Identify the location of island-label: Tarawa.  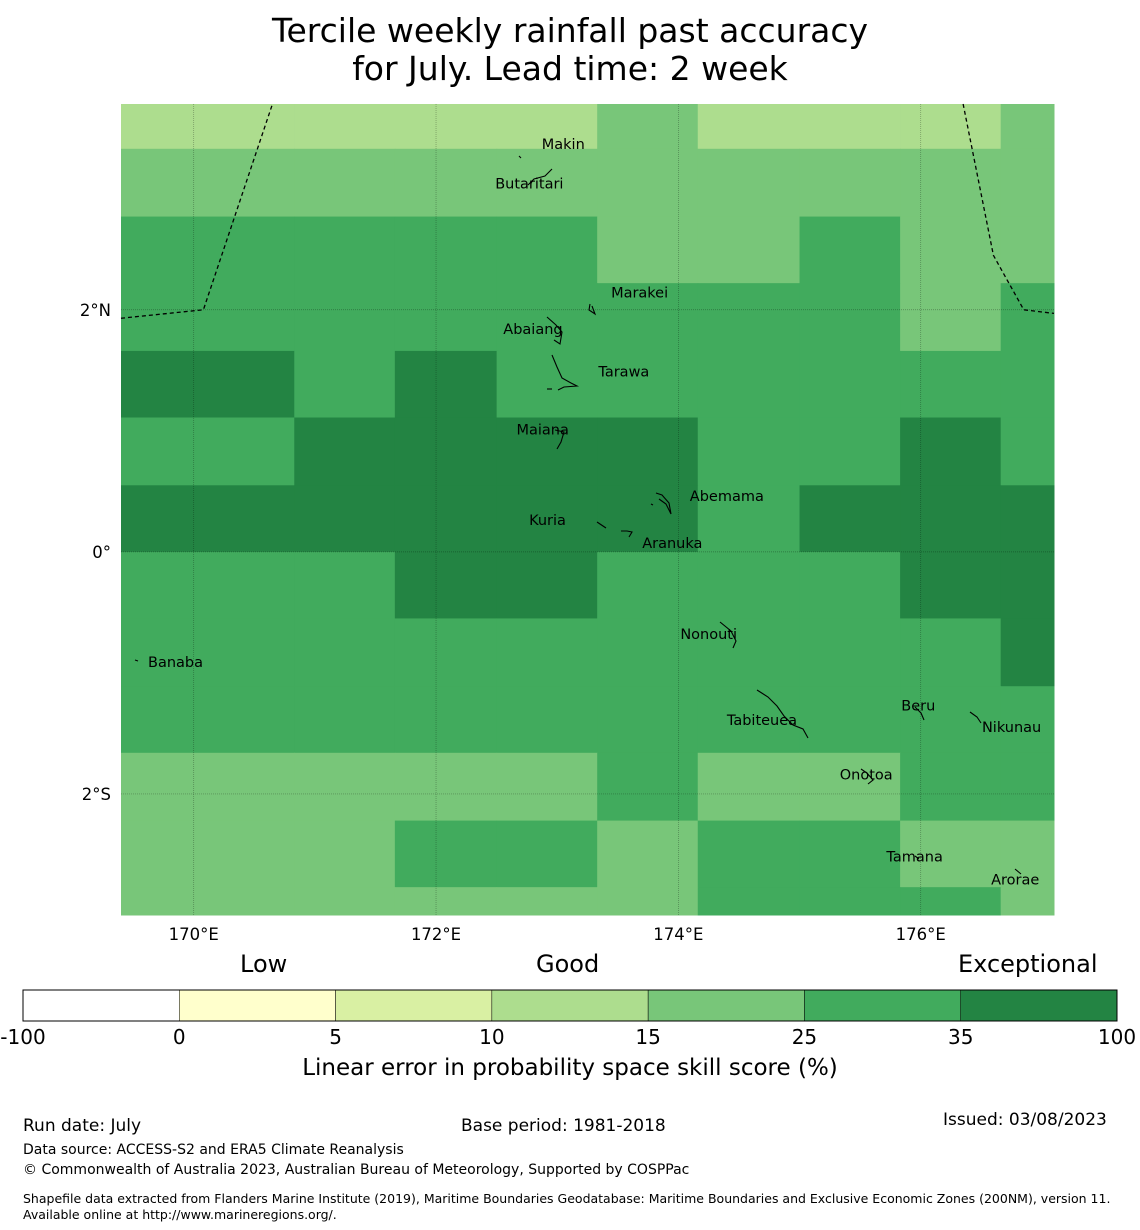
(623, 372).